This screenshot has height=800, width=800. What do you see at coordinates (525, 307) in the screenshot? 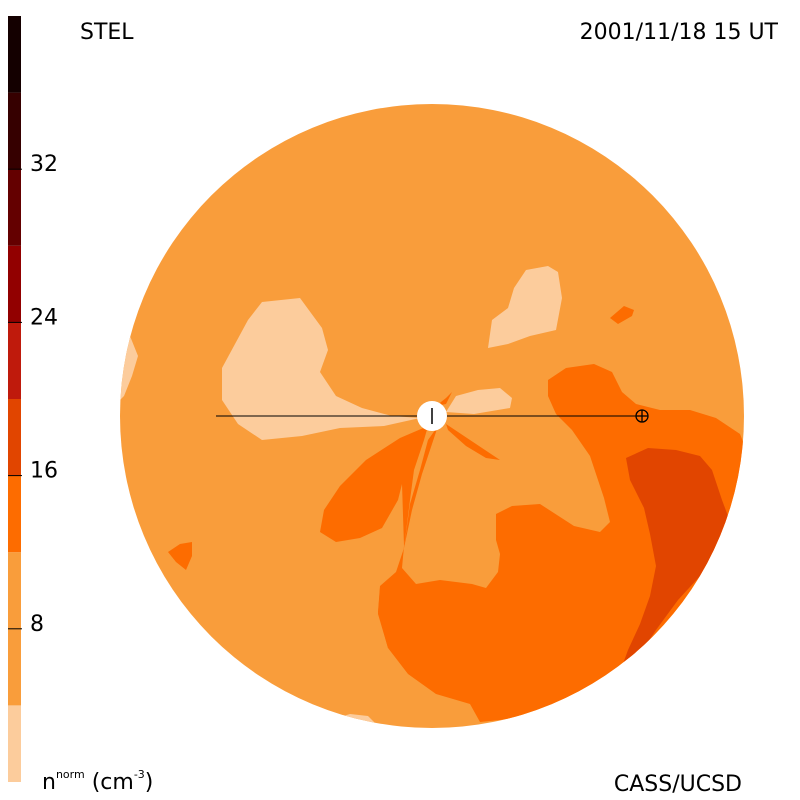
I see `light-region-top` at bounding box center [525, 307].